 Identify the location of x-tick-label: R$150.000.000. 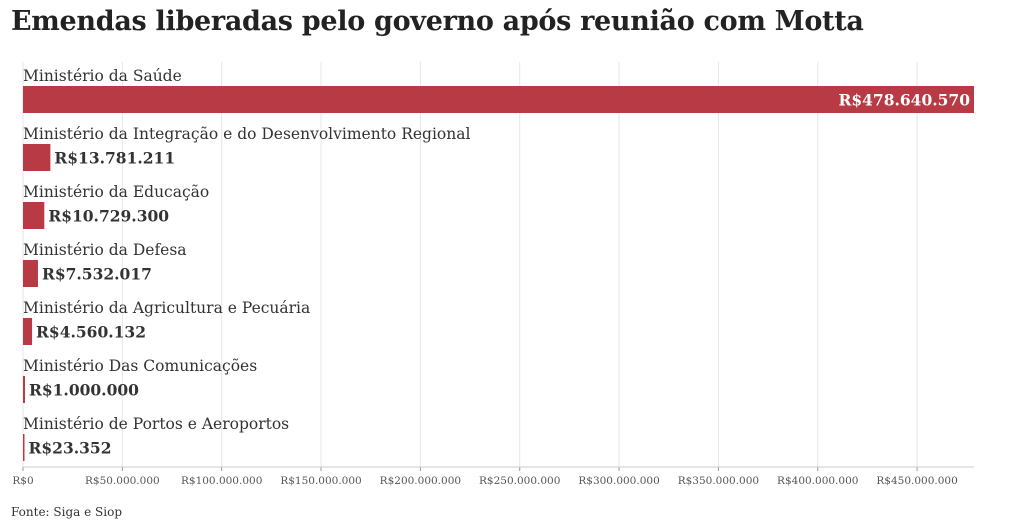
(320, 481).